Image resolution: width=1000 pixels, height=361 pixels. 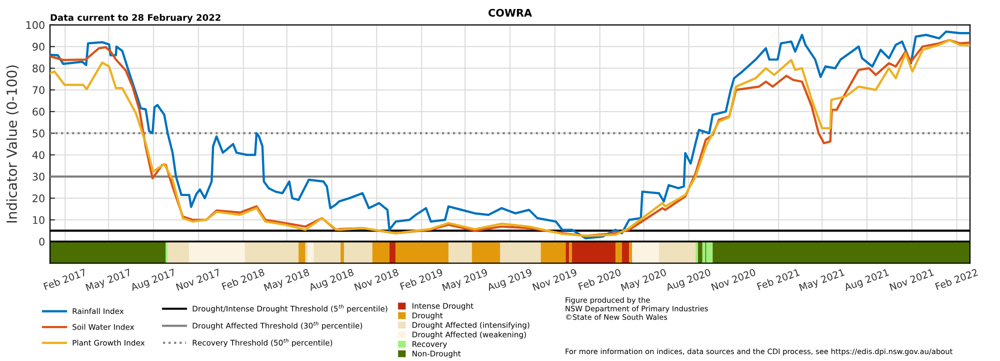 I want to click on x-tick-label: May 2019, so click(x=465, y=280).